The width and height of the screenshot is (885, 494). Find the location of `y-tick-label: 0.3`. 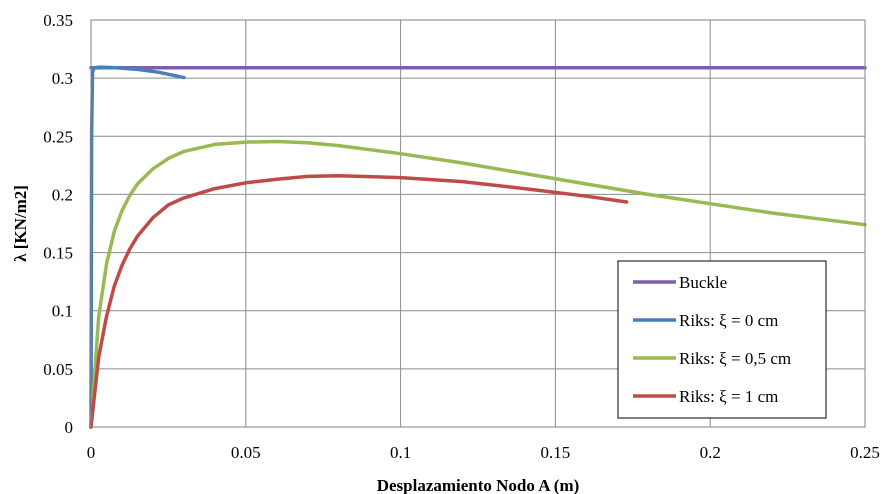

y-tick-label: 0.3 is located at coordinates (62, 78).